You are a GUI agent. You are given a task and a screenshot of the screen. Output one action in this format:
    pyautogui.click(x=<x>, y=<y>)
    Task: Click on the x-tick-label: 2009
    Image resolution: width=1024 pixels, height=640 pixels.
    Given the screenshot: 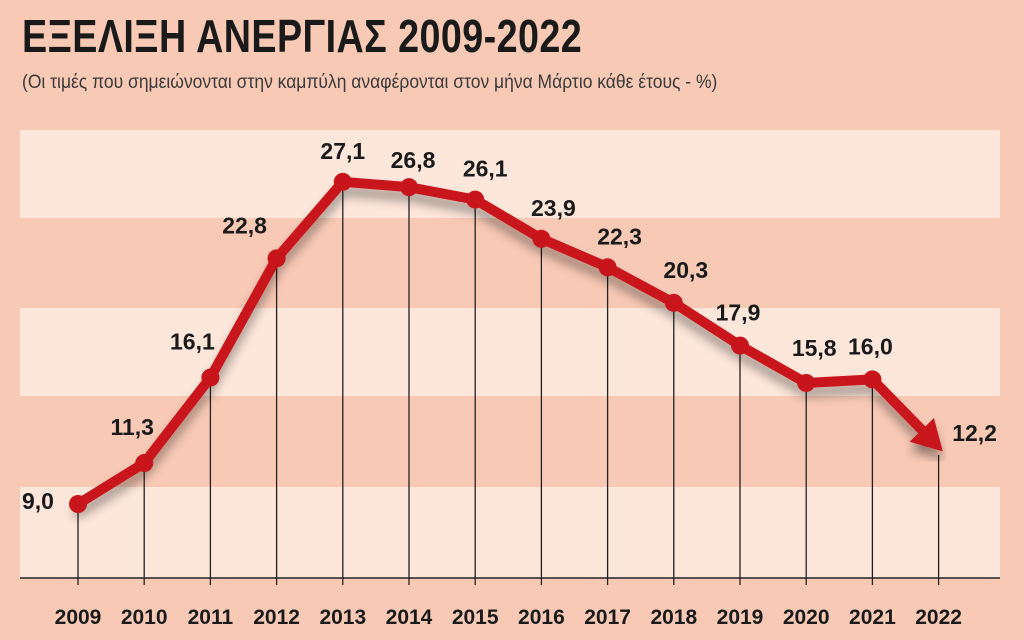 What is the action you would take?
    pyautogui.click(x=78, y=617)
    